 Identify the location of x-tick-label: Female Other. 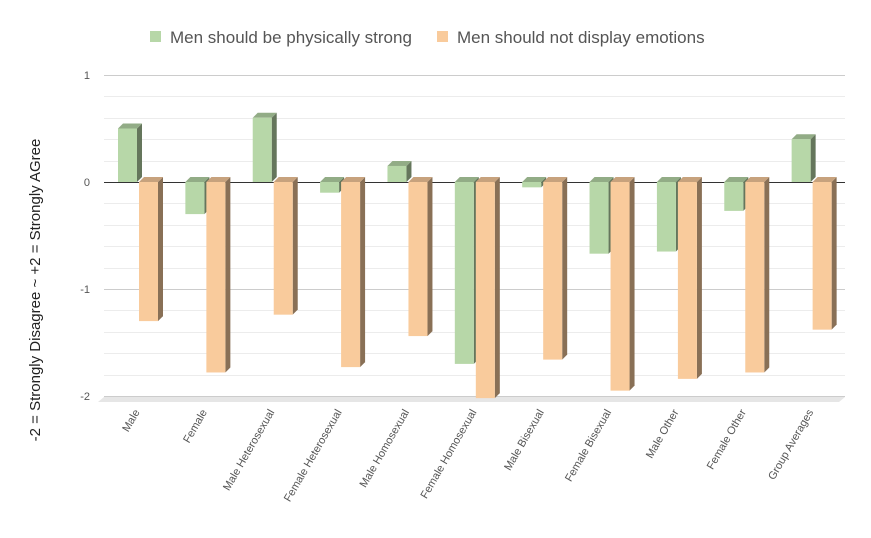
(727, 439).